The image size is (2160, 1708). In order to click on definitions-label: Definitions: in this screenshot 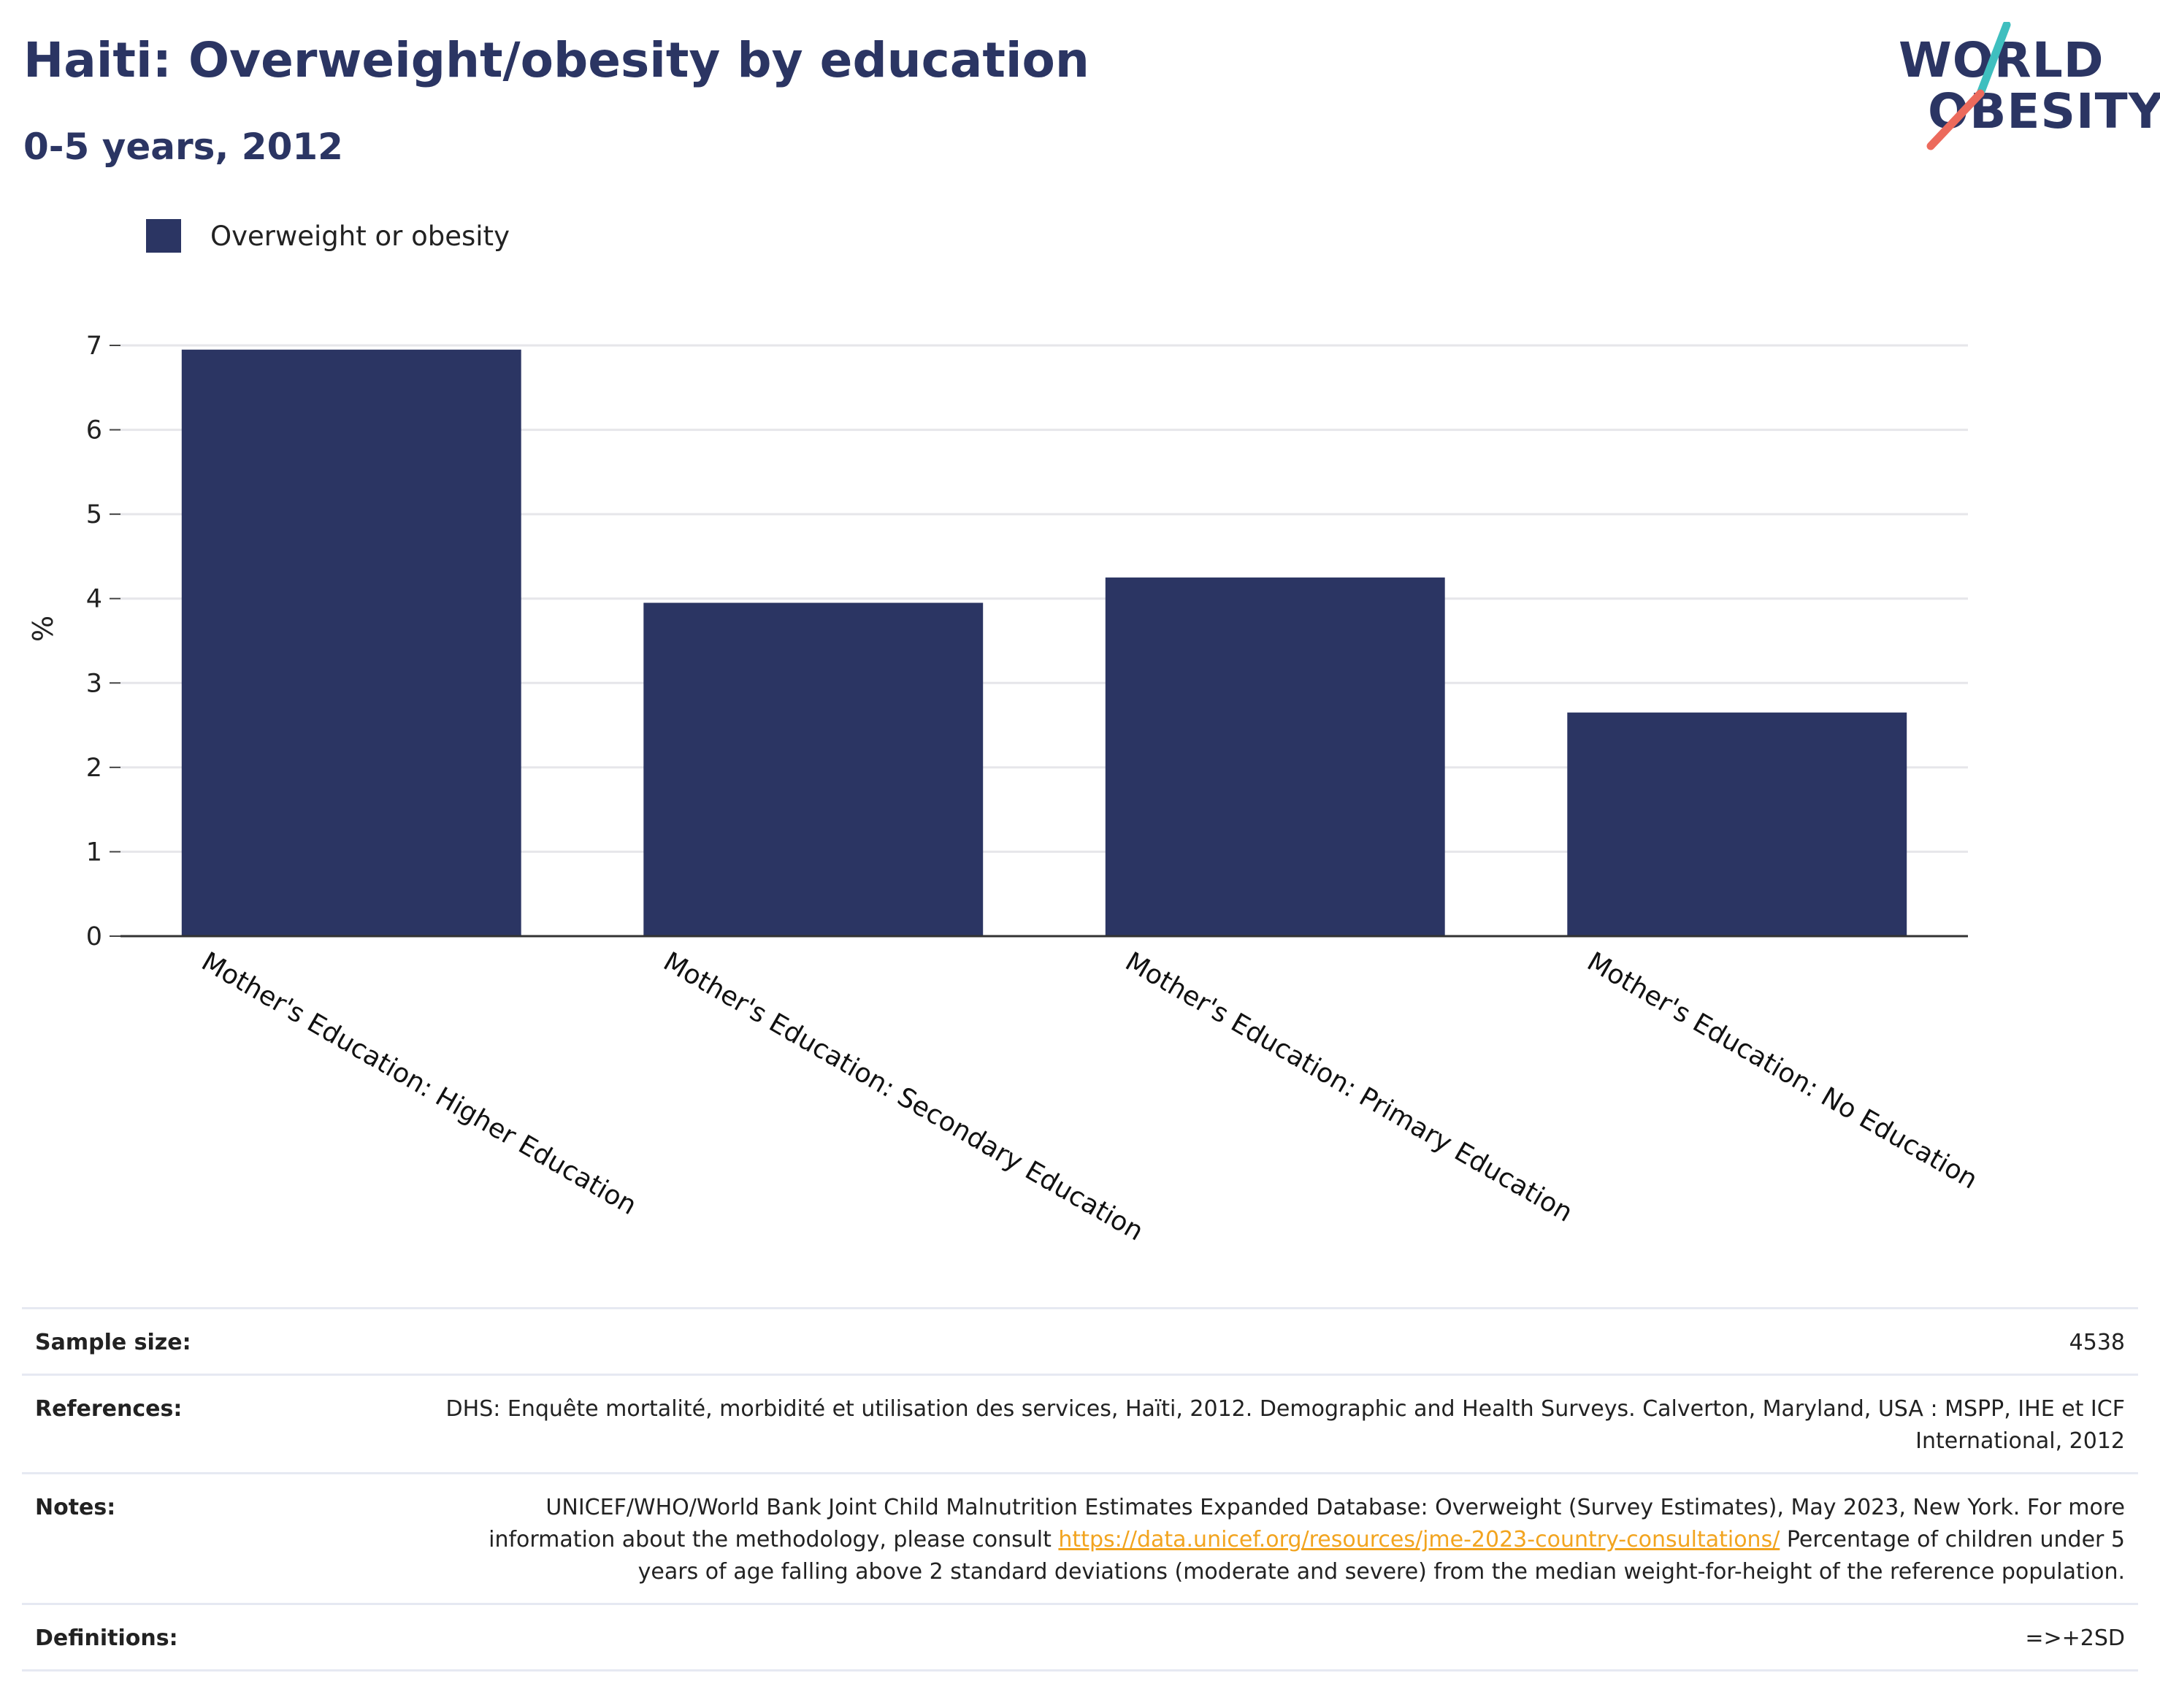, I will do `click(106, 1638)`.